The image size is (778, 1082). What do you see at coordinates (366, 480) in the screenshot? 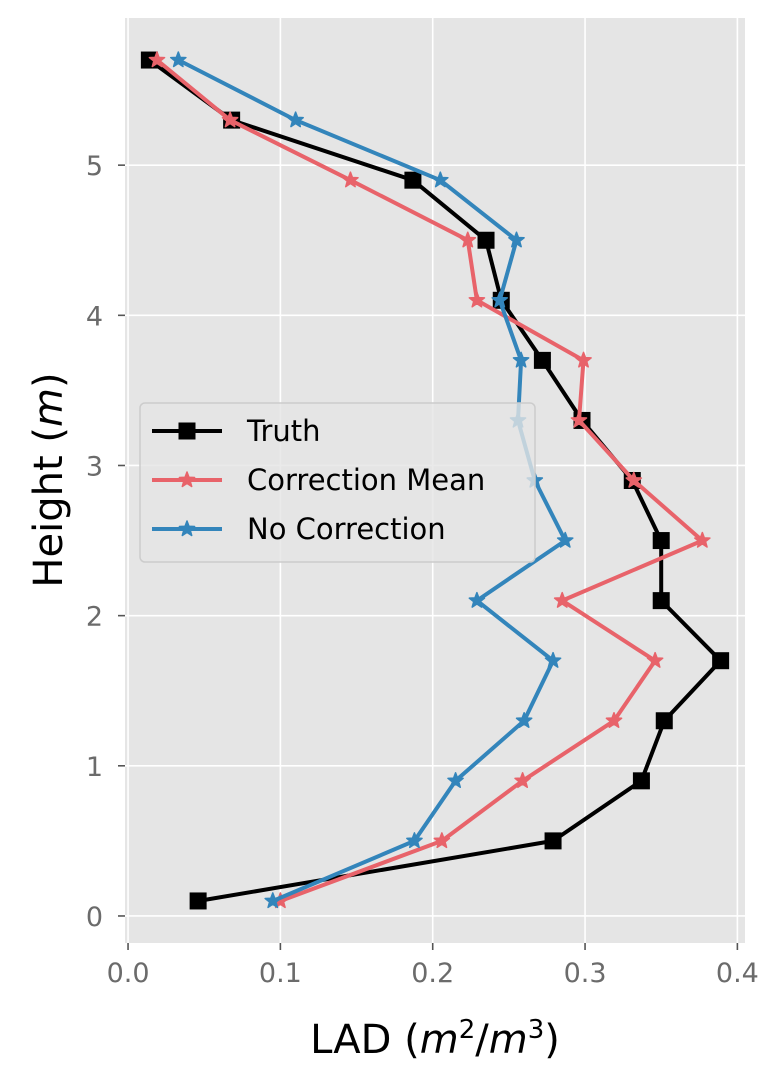
I see `legend-label: Correction Mean` at bounding box center [366, 480].